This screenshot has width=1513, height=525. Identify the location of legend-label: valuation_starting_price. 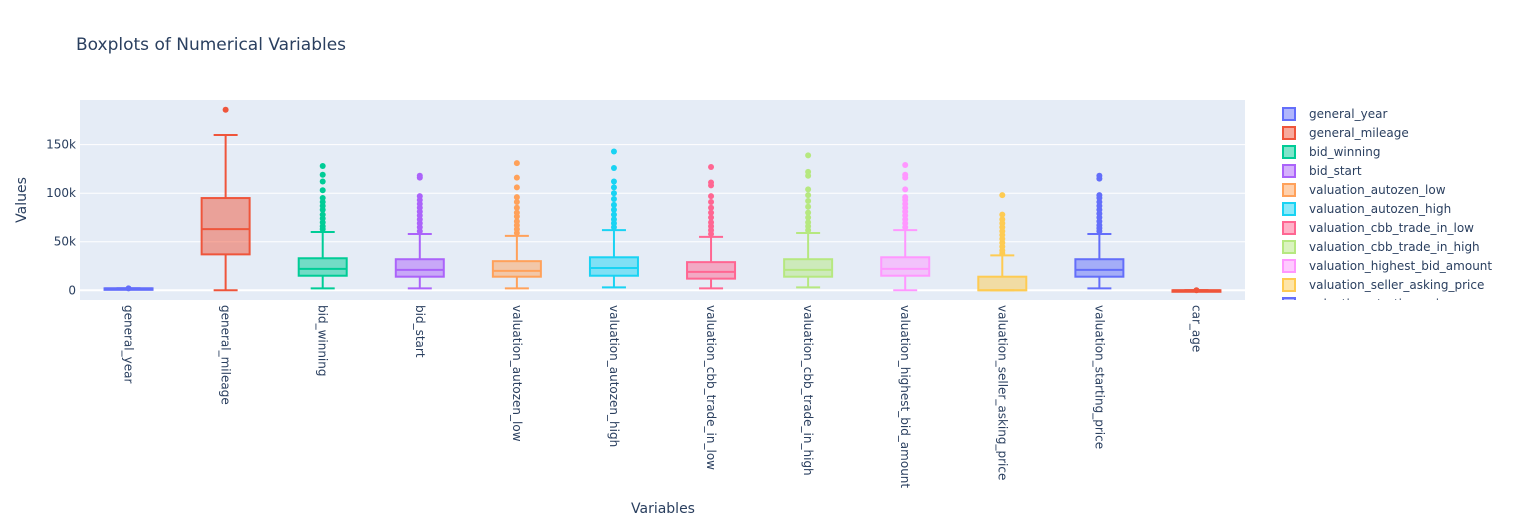
(1381, 304).